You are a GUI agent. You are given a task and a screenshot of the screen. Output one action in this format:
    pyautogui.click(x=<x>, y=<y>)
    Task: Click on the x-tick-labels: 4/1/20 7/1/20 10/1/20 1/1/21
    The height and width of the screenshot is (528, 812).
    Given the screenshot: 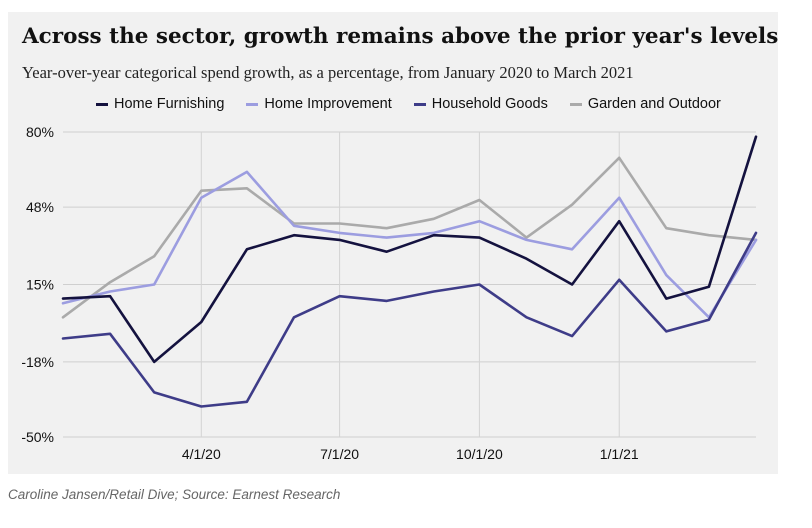 What is the action you would take?
    pyautogui.click(x=410, y=454)
    